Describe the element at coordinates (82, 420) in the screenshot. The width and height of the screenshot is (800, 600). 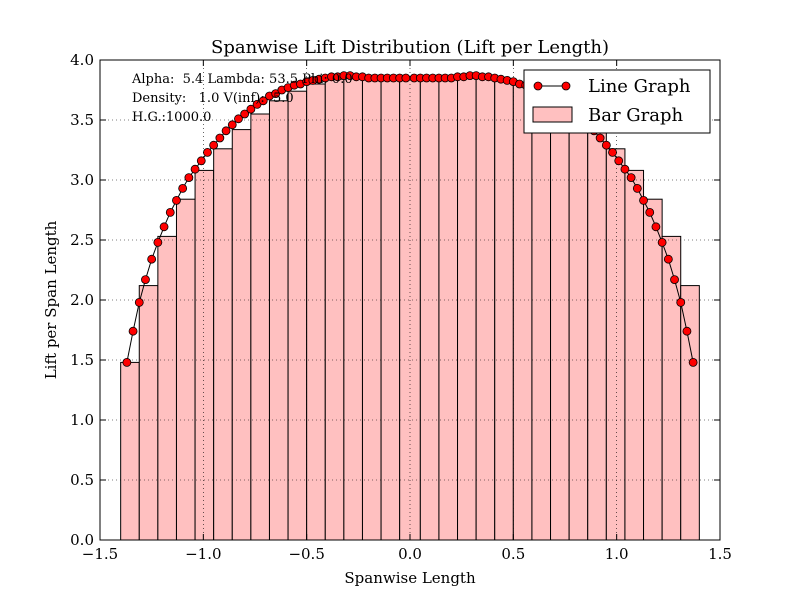
I see `y-tick-label: 1.0` at that location.